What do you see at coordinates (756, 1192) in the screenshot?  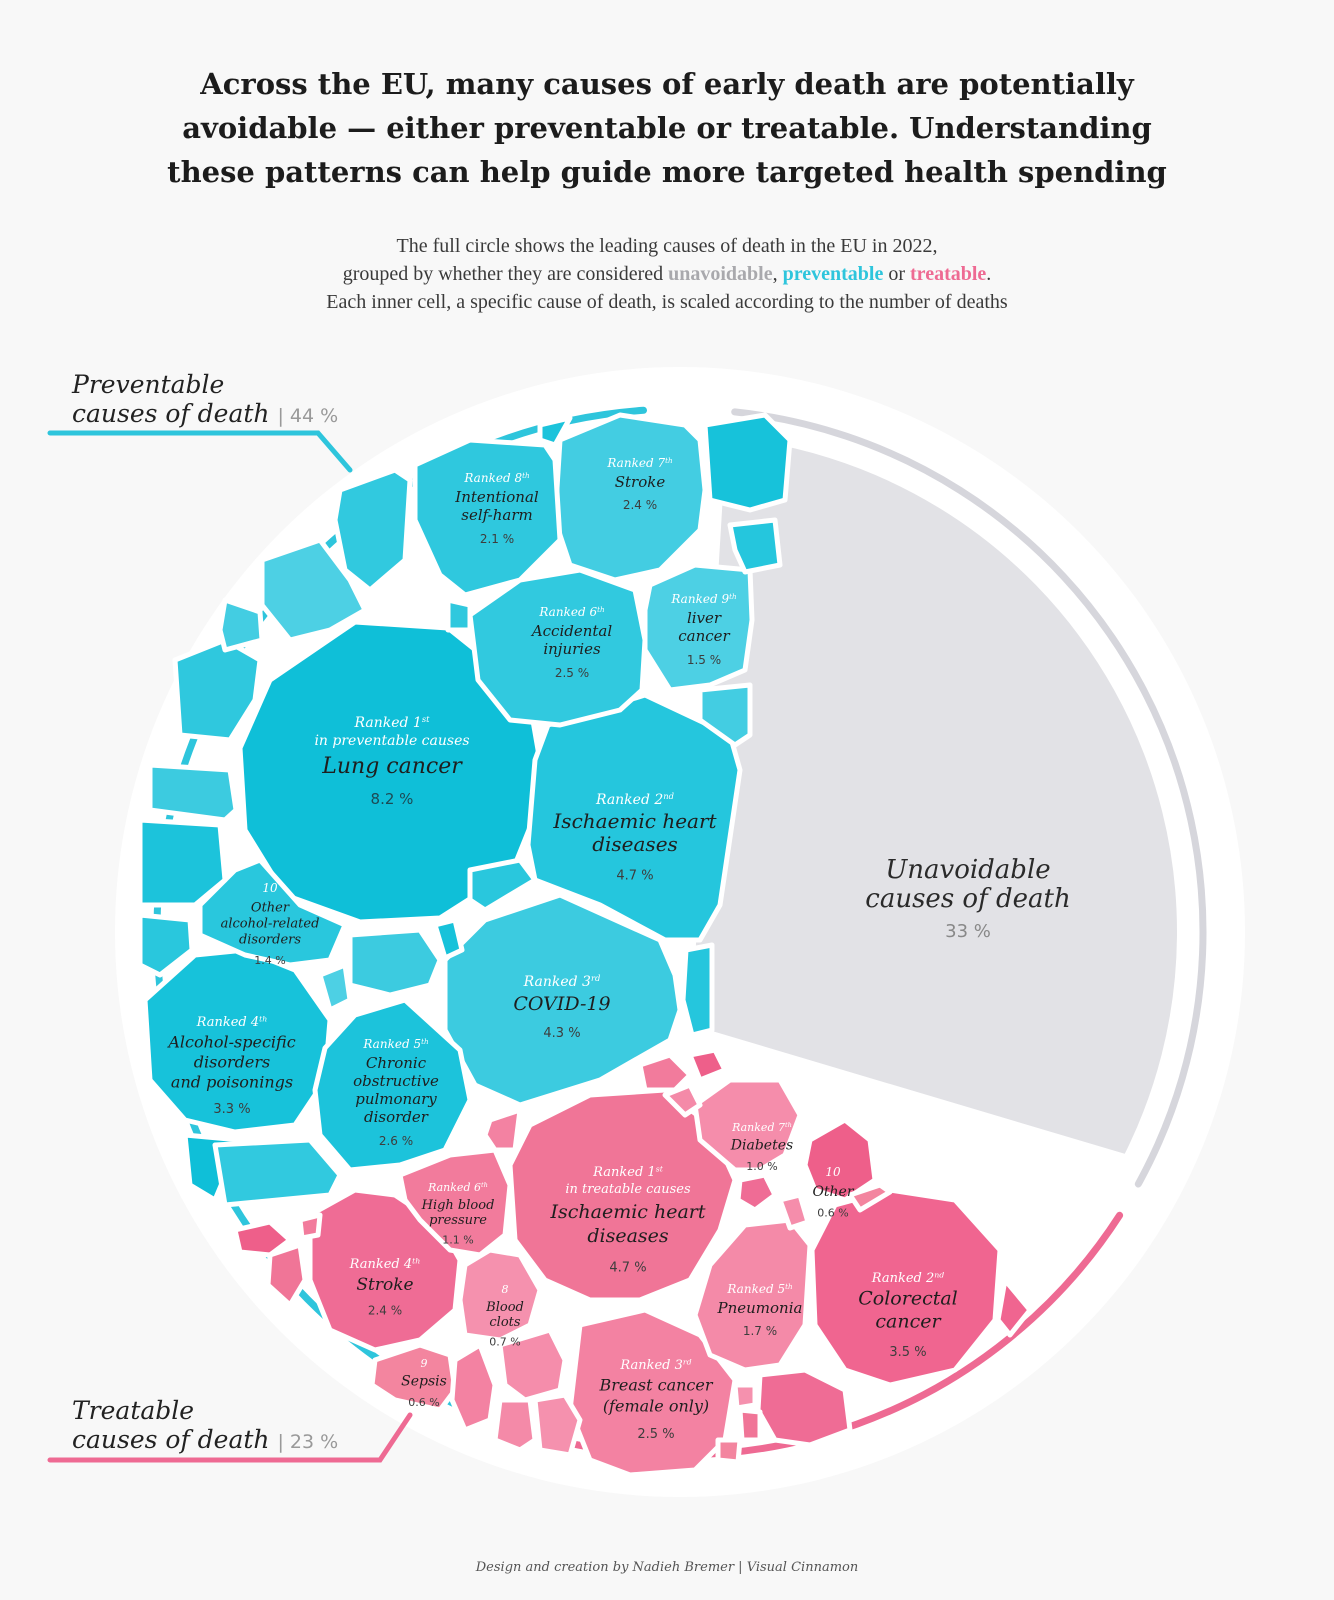 I see `cell-treat-cell-k` at bounding box center [756, 1192].